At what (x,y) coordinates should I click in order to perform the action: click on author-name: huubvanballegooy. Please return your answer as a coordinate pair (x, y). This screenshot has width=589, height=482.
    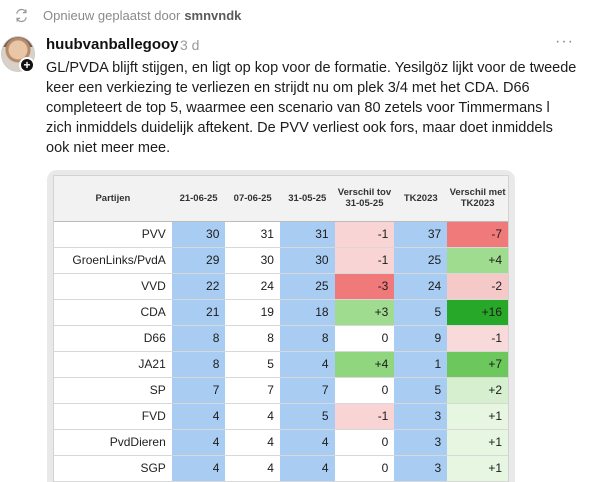
    Looking at the image, I should click on (112, 44).